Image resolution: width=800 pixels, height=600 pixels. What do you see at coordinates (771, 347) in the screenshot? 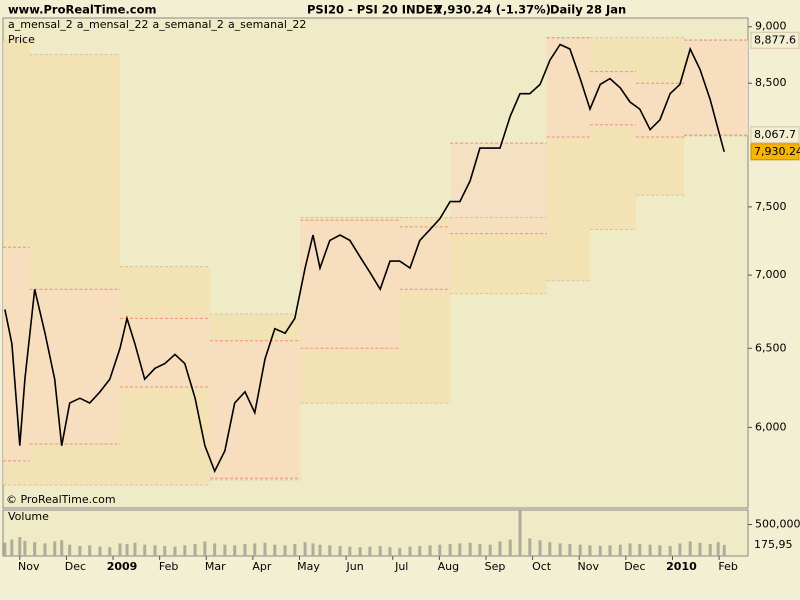
I see `y-tick-label: 6,500` at bounding box center [771, 347].